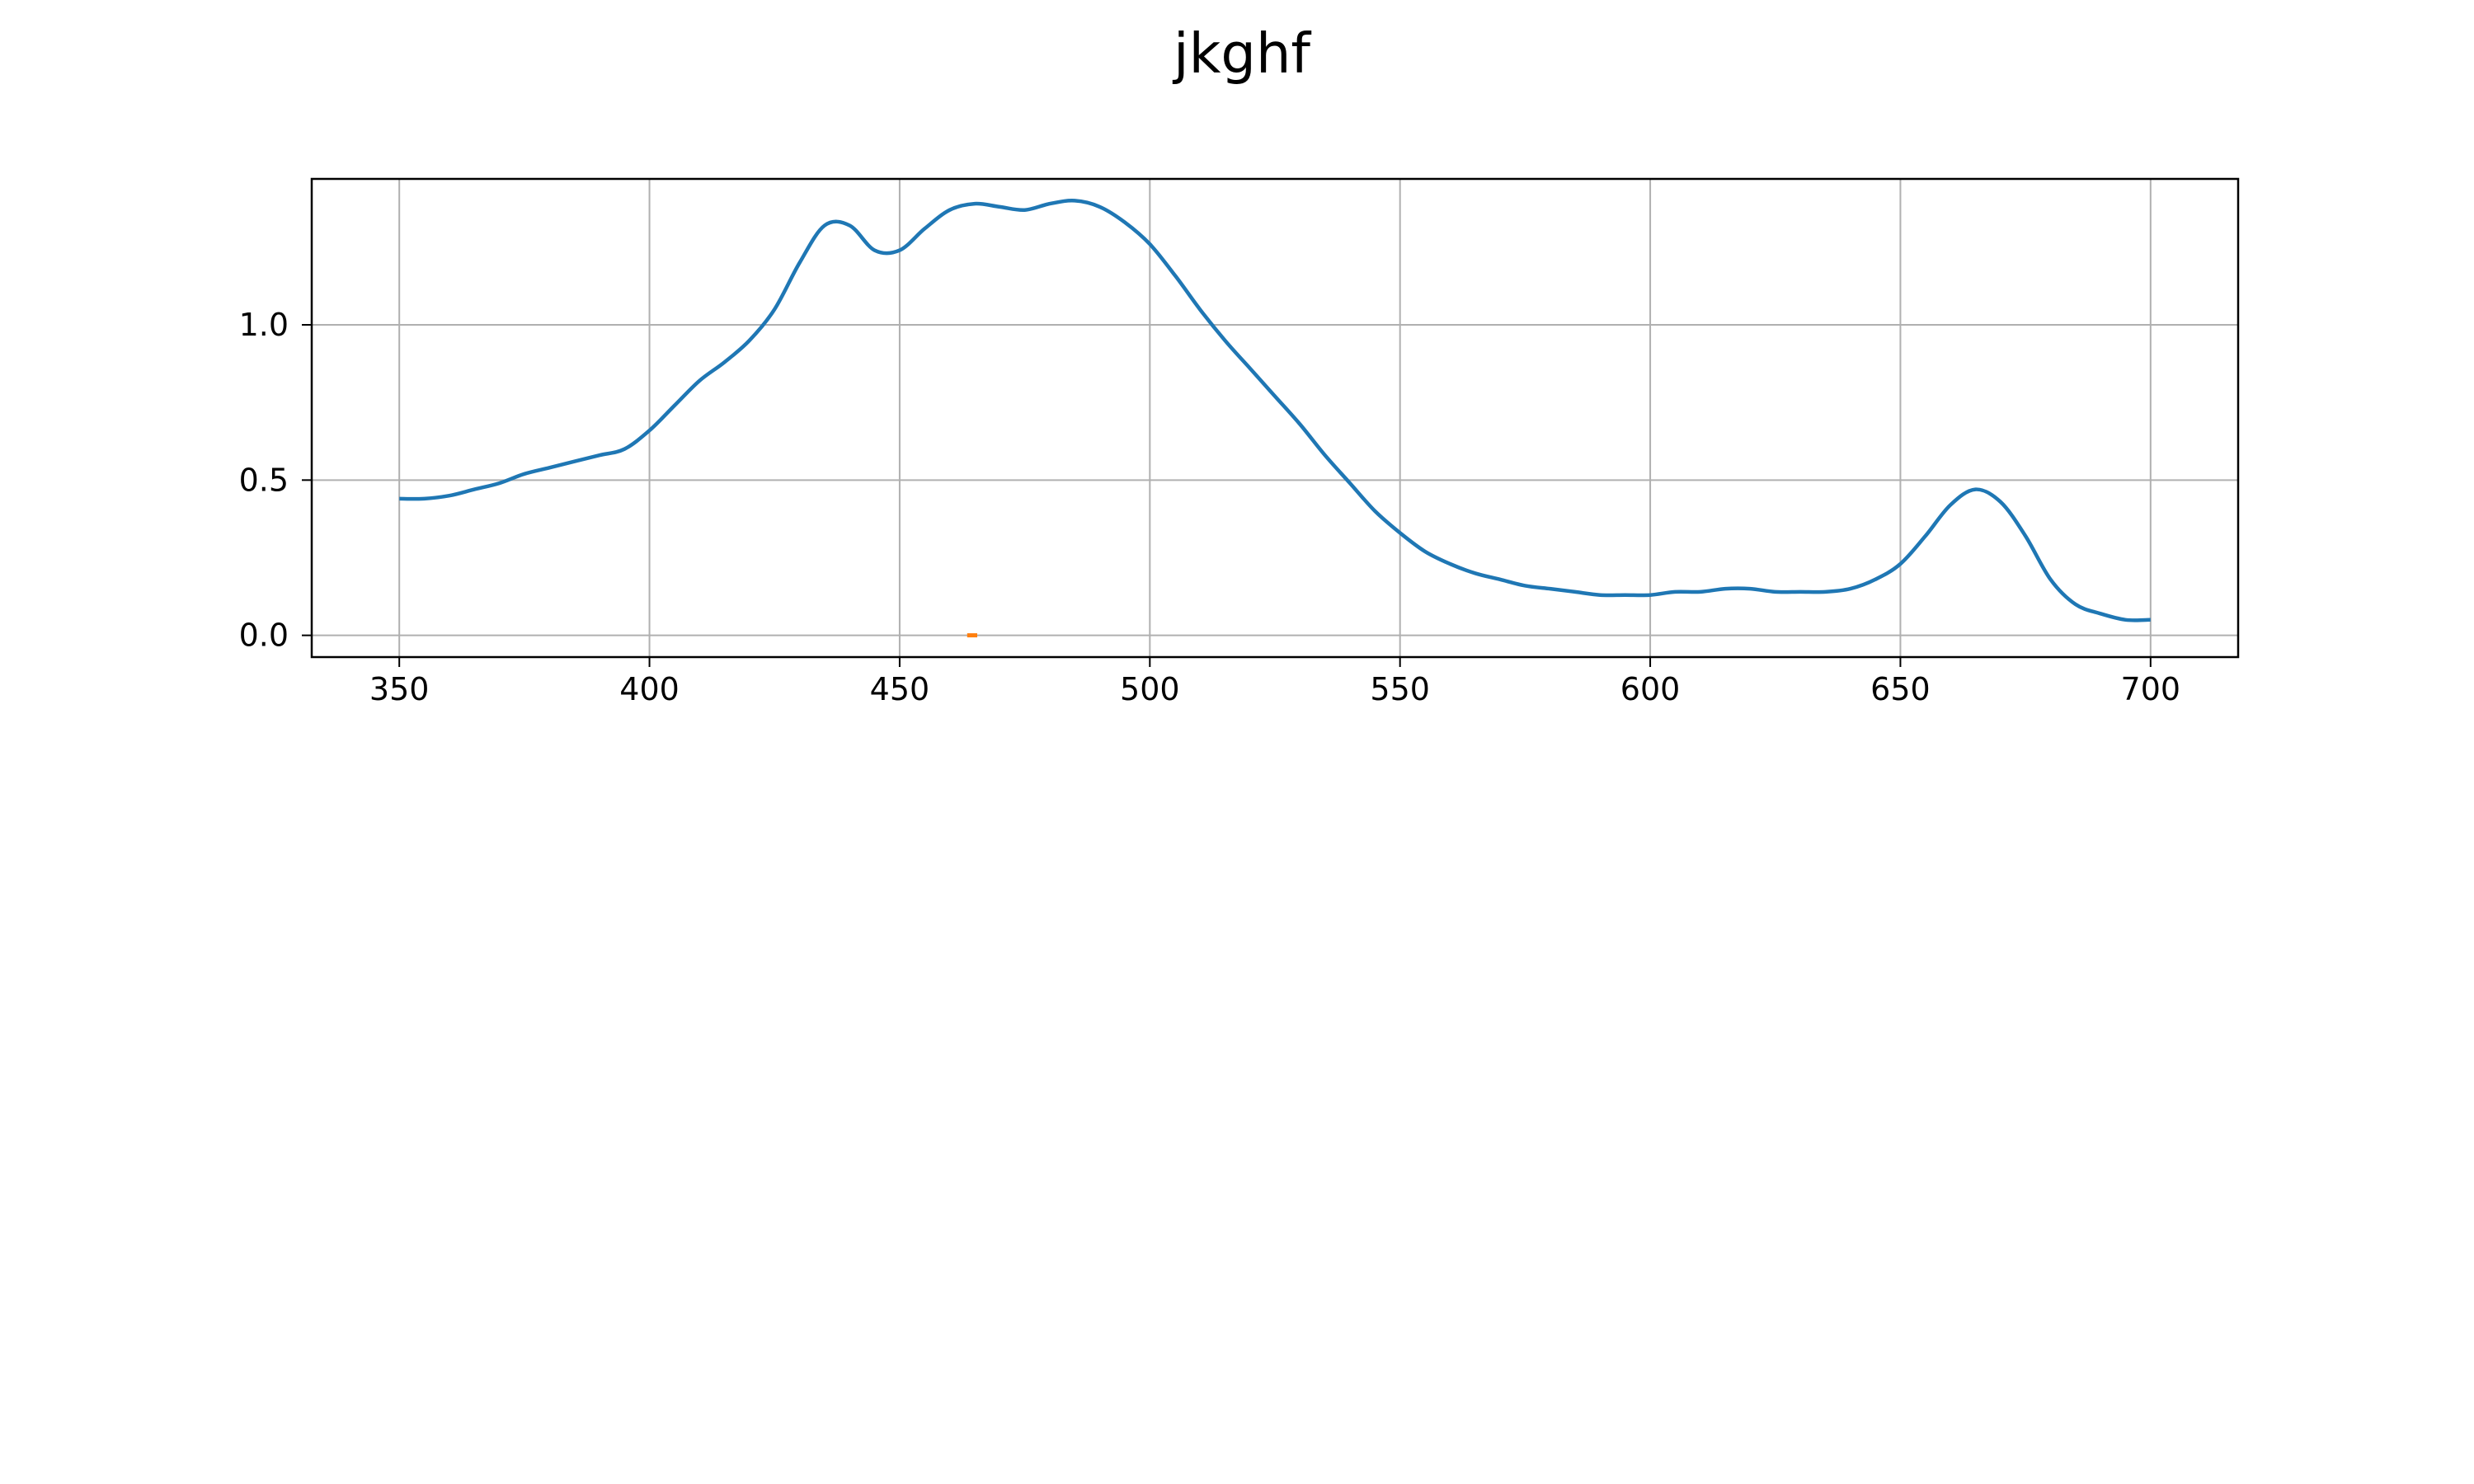 This screenshot has width=2474, height=1484. I want to click on x-tick-label: 500, so click(1150, 689).